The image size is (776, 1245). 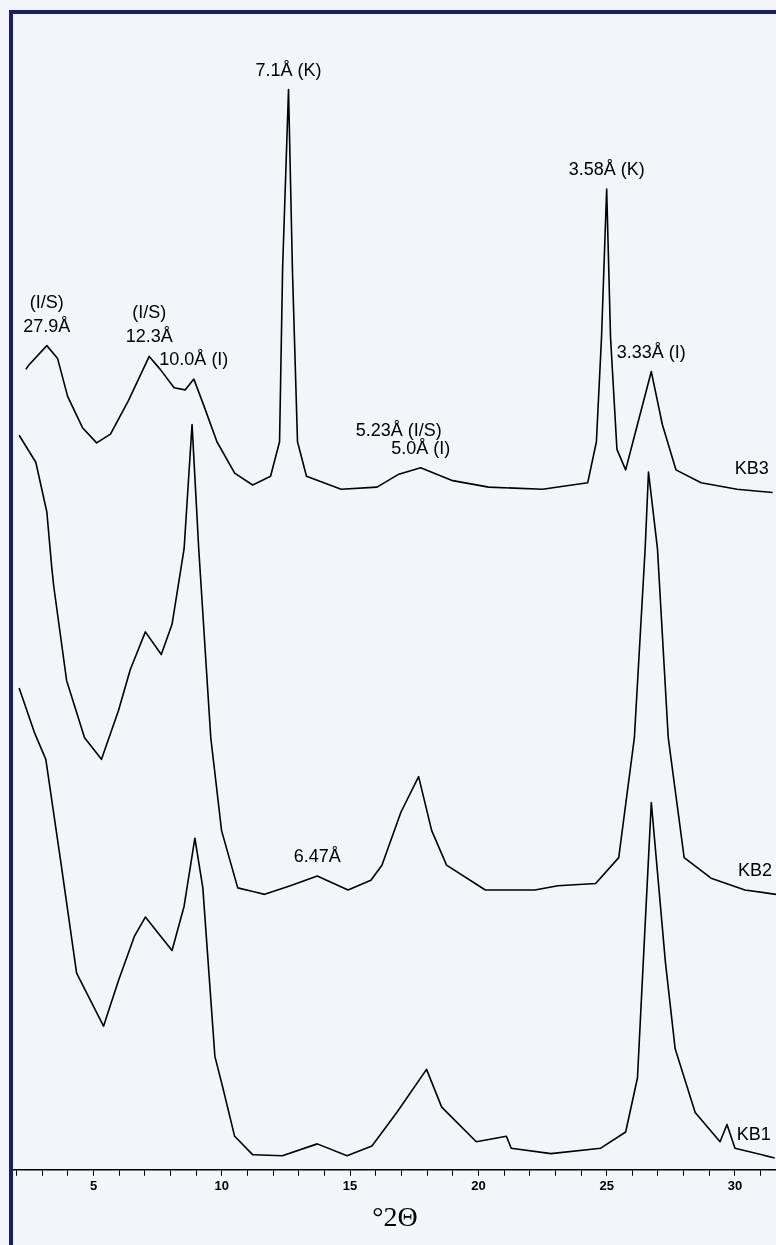 What do you see at coordinates (47, 325) in the screenshot?
I see `annotation: 27.9Å` at bounding box center [47, 325].